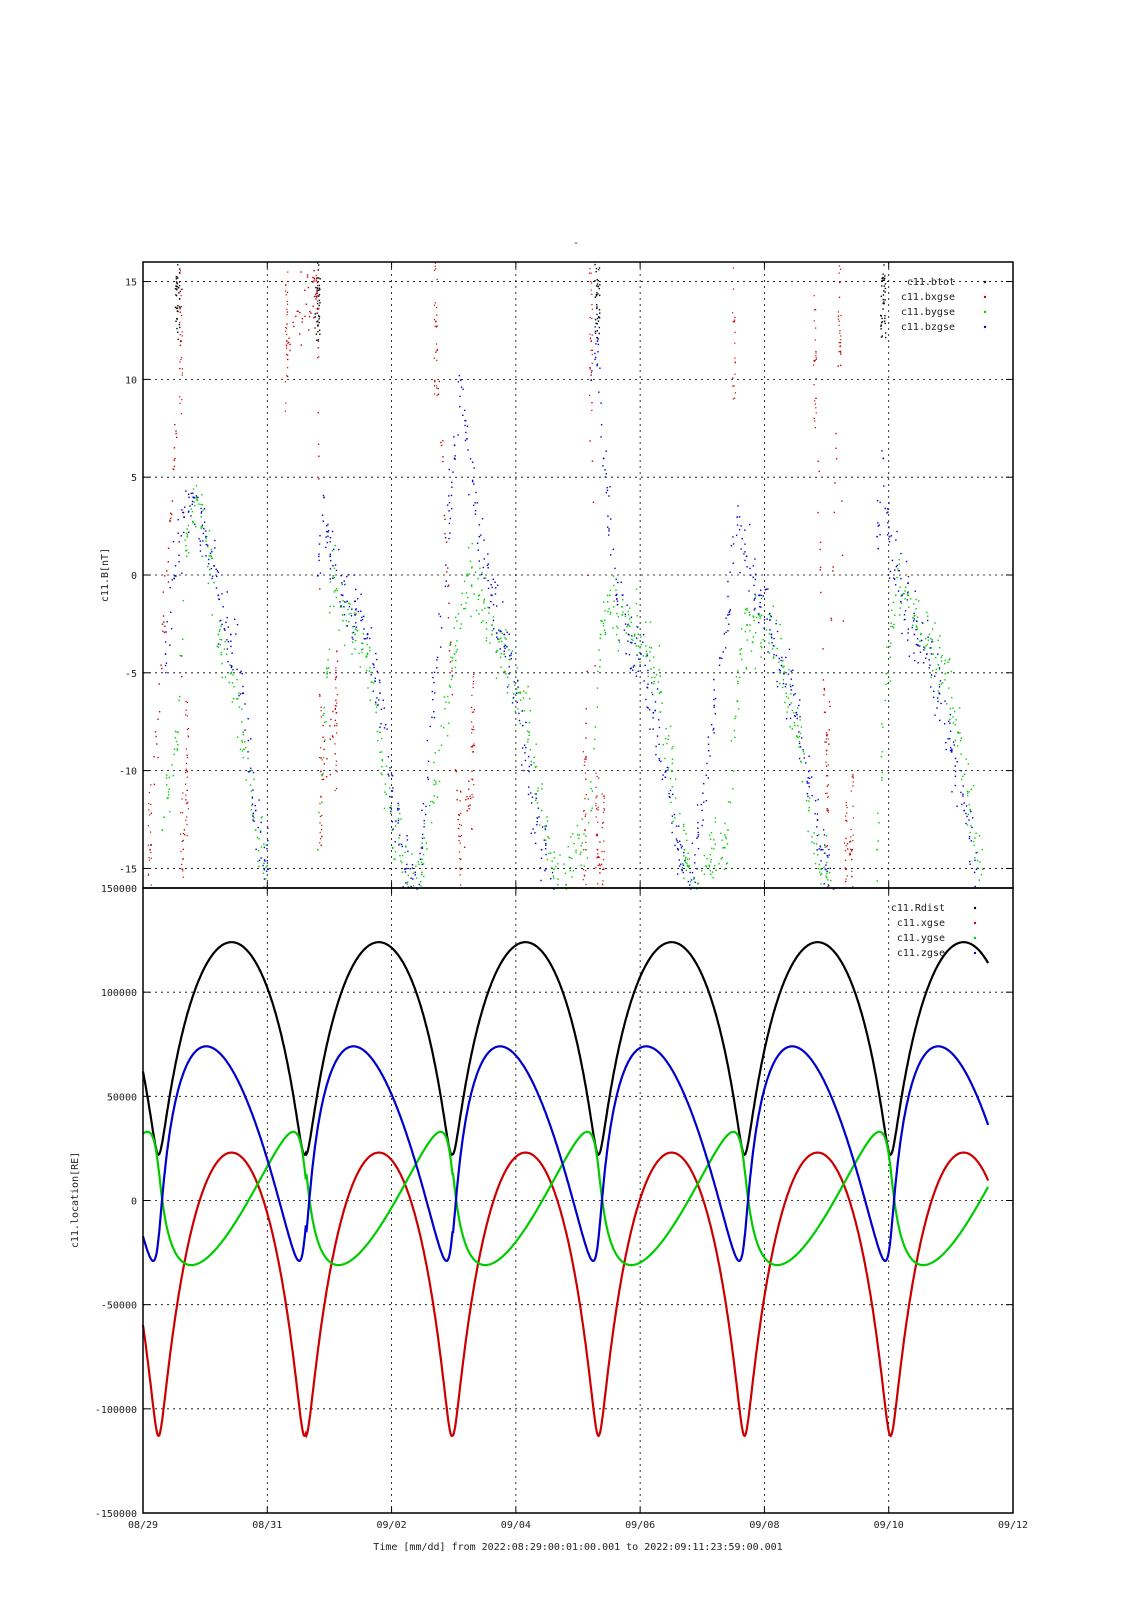 This screenshot has width=1131, height=1604. What do you see at coordinates (516, 1525) in the screenshot?
I see `x-tick-label: 09/04` at bounding box center [516, 1525].